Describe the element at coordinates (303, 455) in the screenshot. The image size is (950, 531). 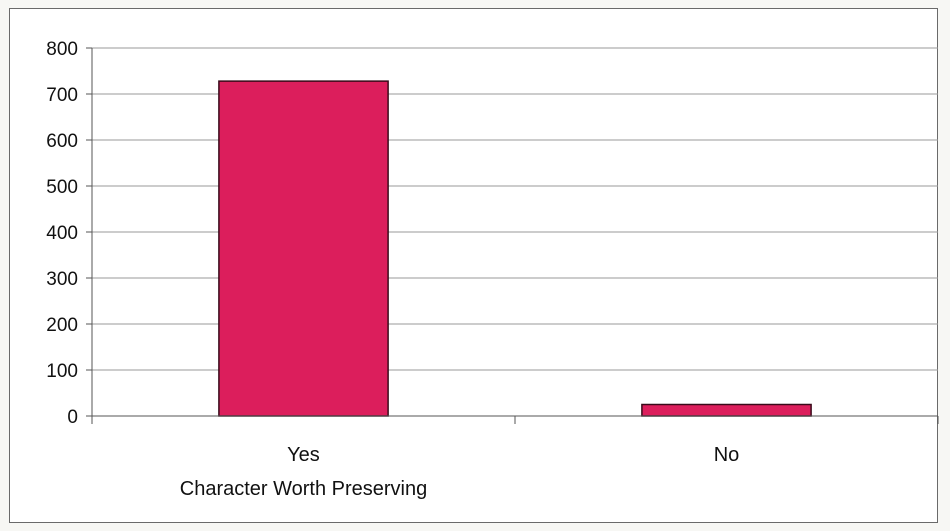
I see `x-tick-label-yes: Yes` at that location.